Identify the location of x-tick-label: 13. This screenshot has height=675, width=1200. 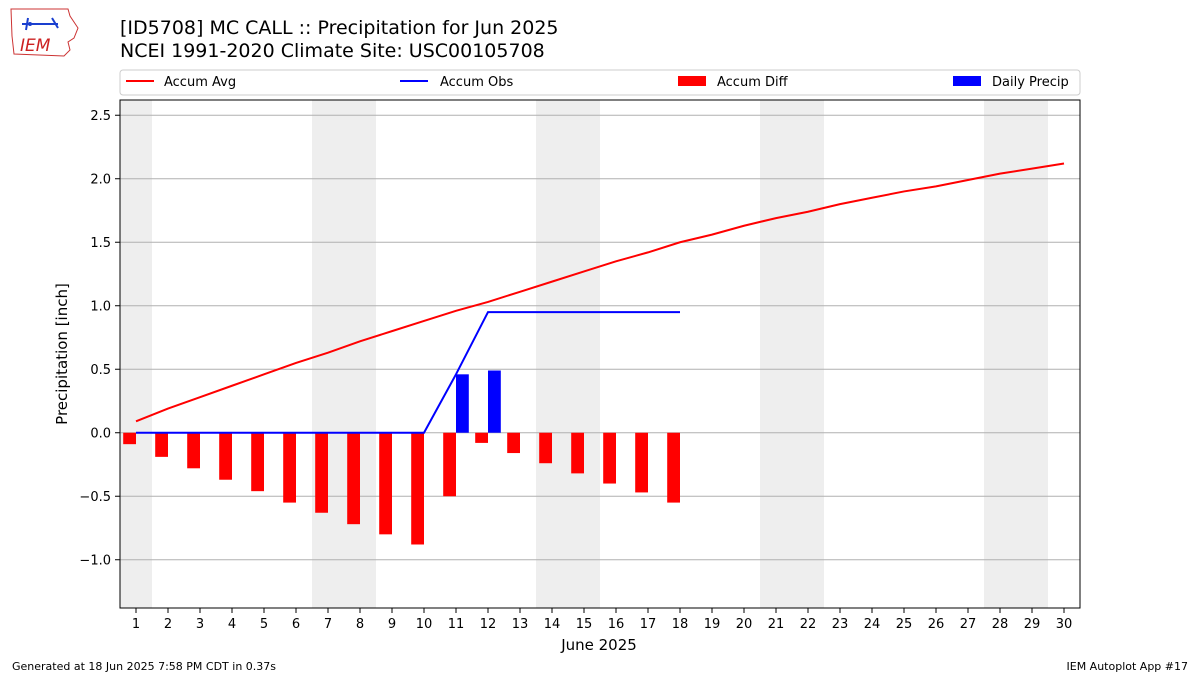
(520, 624).